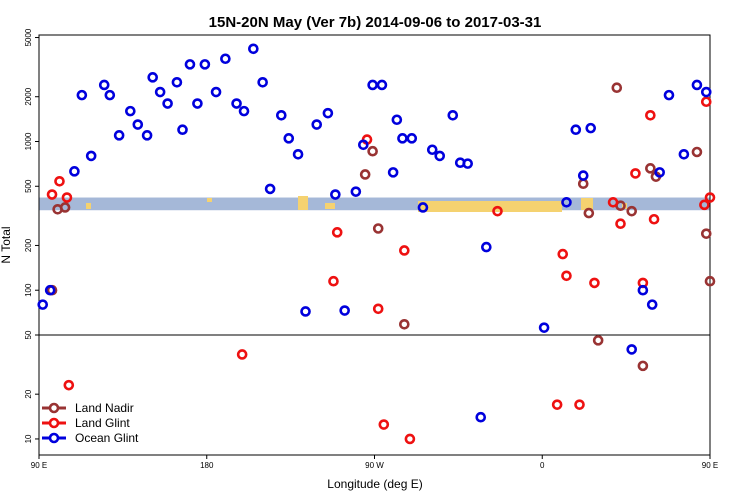 The height and width of the screenshot is (500, 750). I want to click on y-tick-label-7: 2000, so click(28, 96).